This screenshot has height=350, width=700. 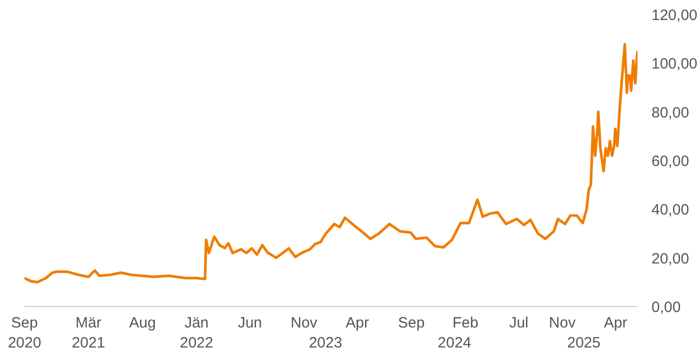 I want to click on x2-tick-label: 2023, so click(x=325, y=342).